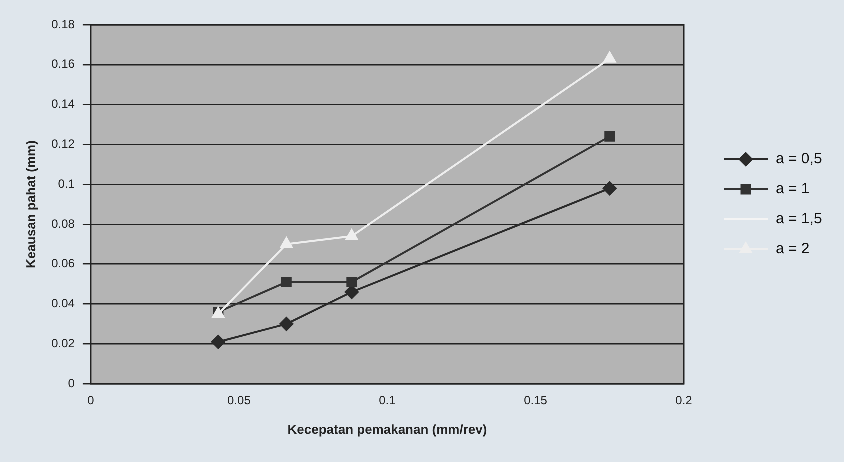  What do you see at coordinates (64, 24) in the screenshot?
I see `y-tick-label: 0.18` at bounding box center [64, 24].